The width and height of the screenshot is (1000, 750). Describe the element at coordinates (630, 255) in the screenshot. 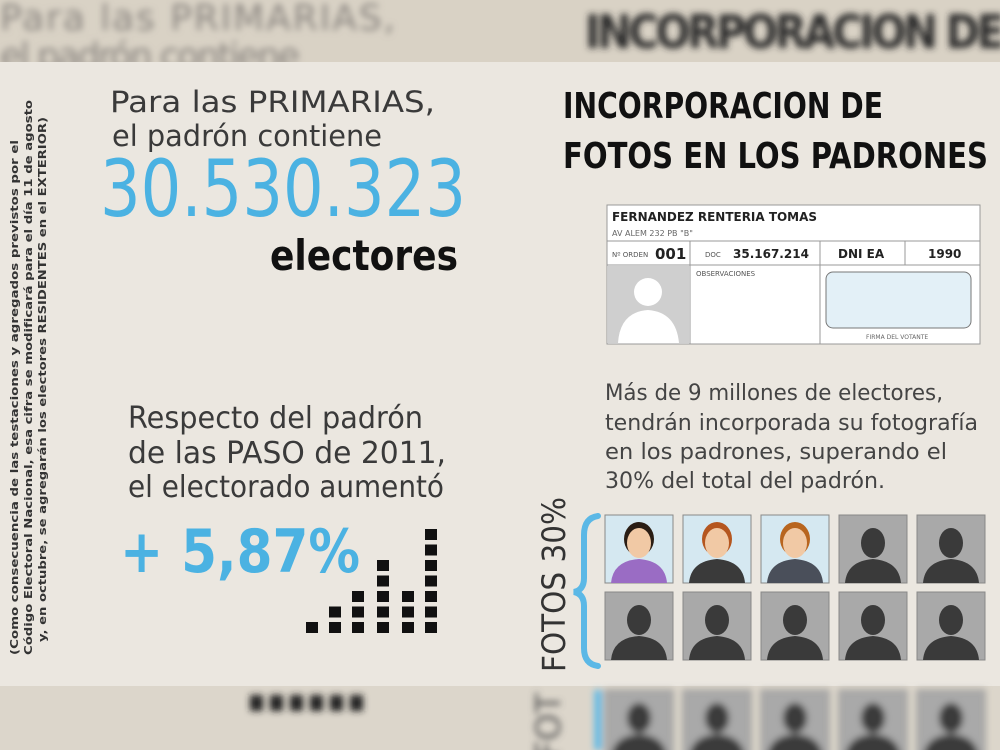

I see `card-label: Nº ORDEN` at that location.